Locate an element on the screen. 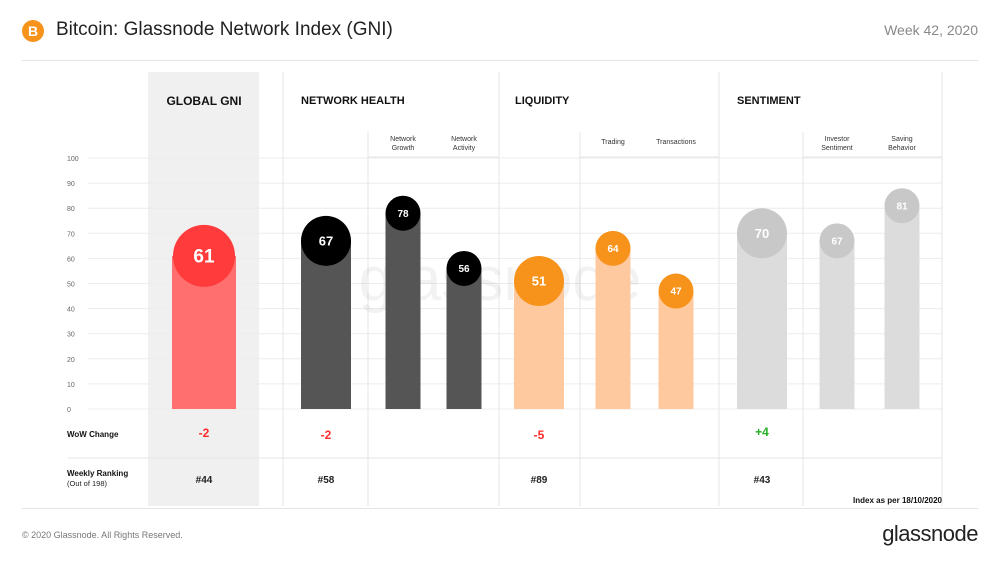  y-tick-label: 60 is located at coordinates (71, 259).